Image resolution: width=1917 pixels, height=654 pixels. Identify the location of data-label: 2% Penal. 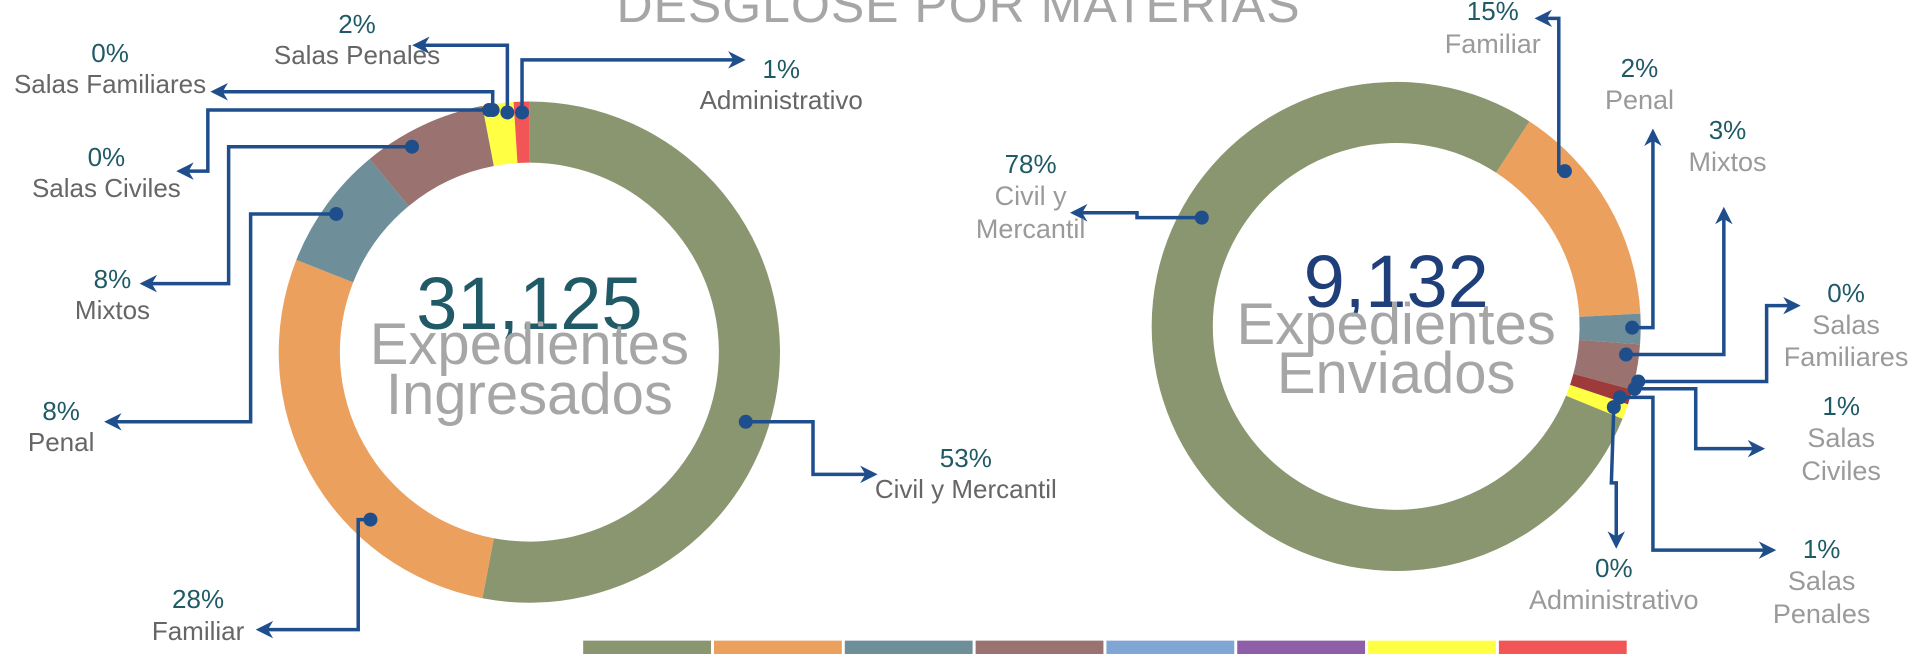
(1639, 85).